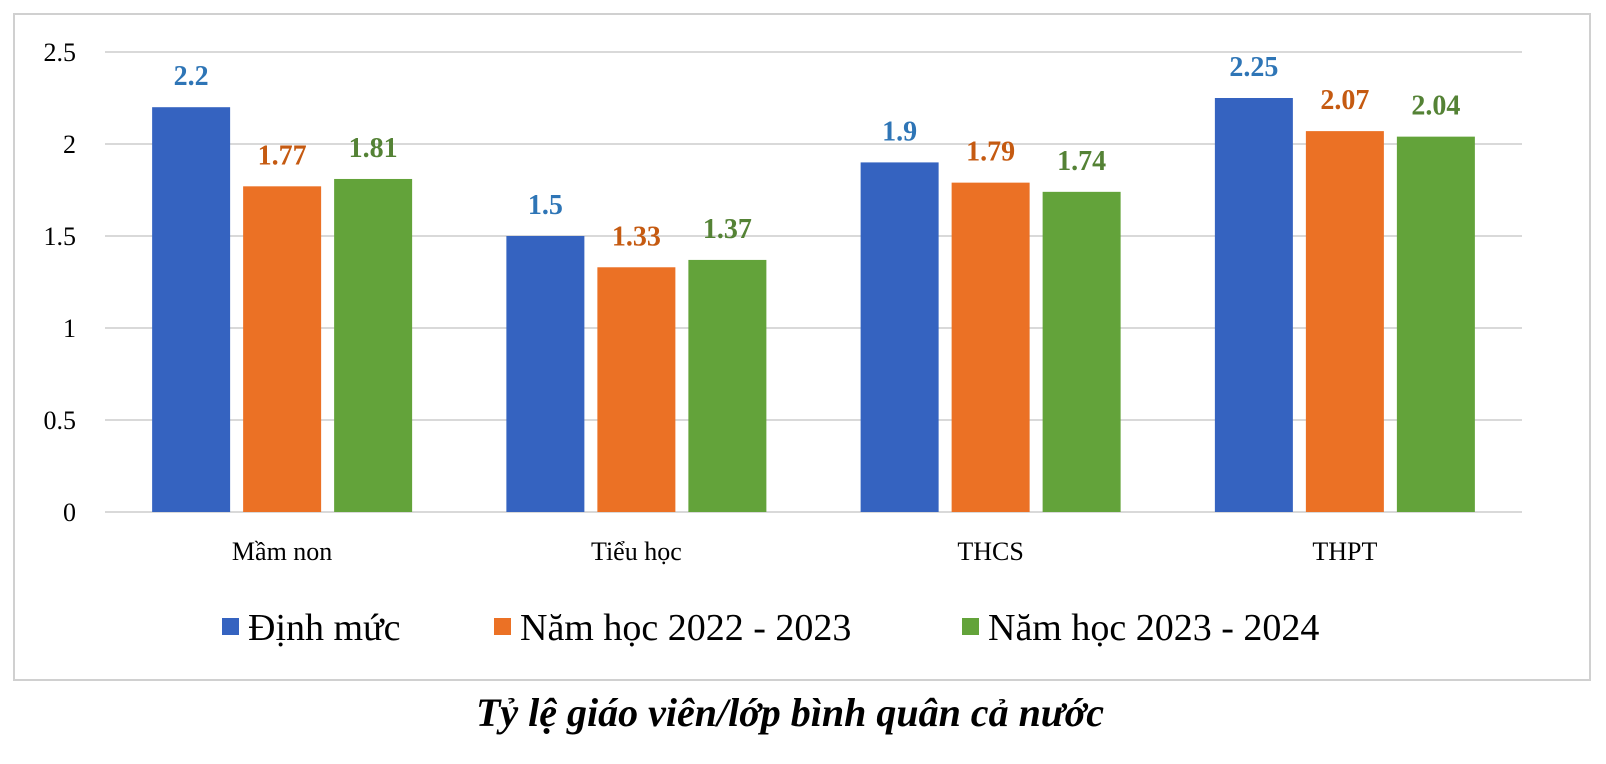 The image size is (1606, 764). What do you see at coordinates (1081, 161) in the screenshot?
I see `data-label: 1.74` at bounding box center [1081, 161].